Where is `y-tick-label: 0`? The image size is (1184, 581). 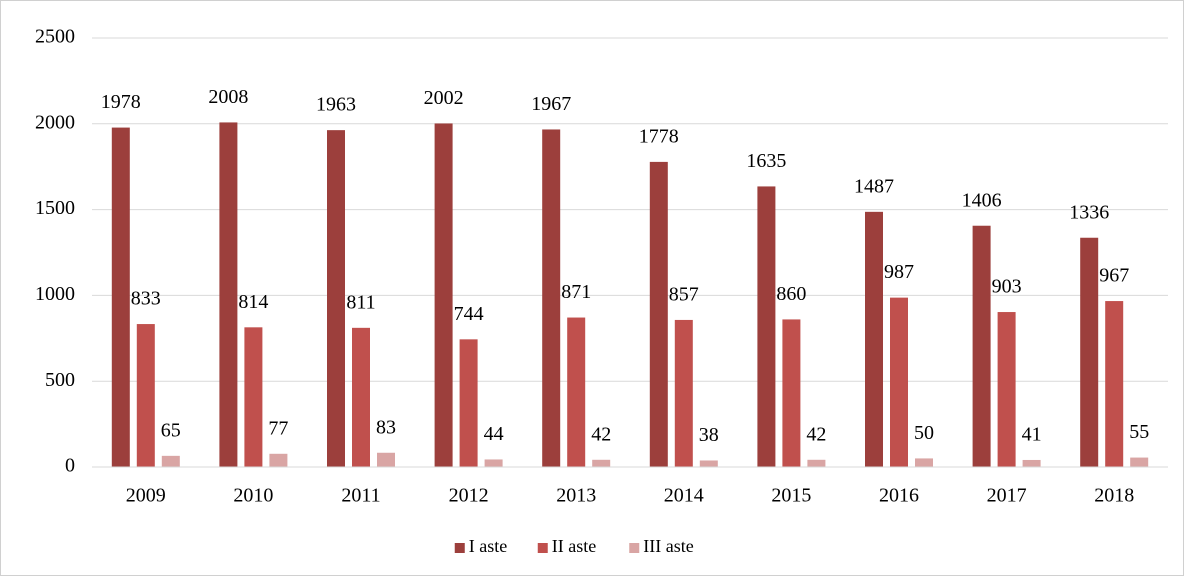 y-tick-label: 0 is located at coordinates (70, 466).